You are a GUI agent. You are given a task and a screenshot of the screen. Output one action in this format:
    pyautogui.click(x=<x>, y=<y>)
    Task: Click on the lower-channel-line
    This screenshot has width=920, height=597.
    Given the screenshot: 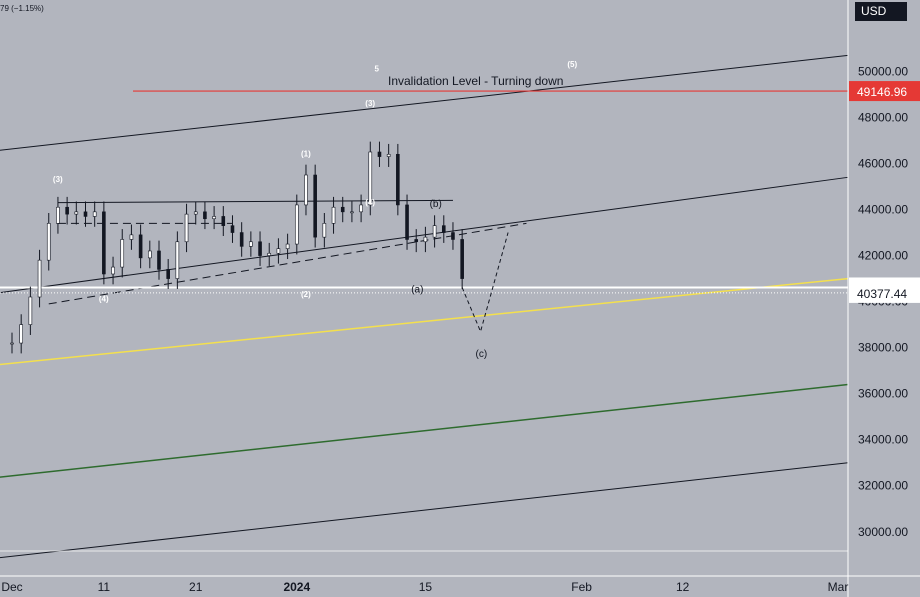 What is the action you would take?
    pyautogui.click(x=424, y=510)
    